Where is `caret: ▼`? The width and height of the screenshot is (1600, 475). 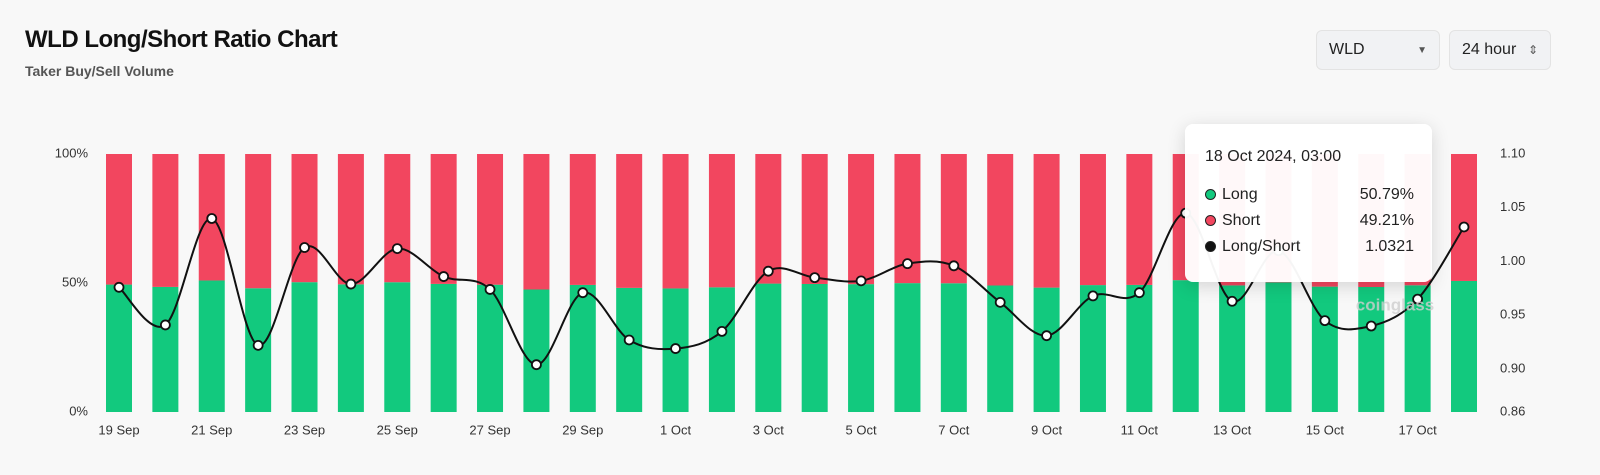
caret: ▼ is located at coordinates (1422, 50).